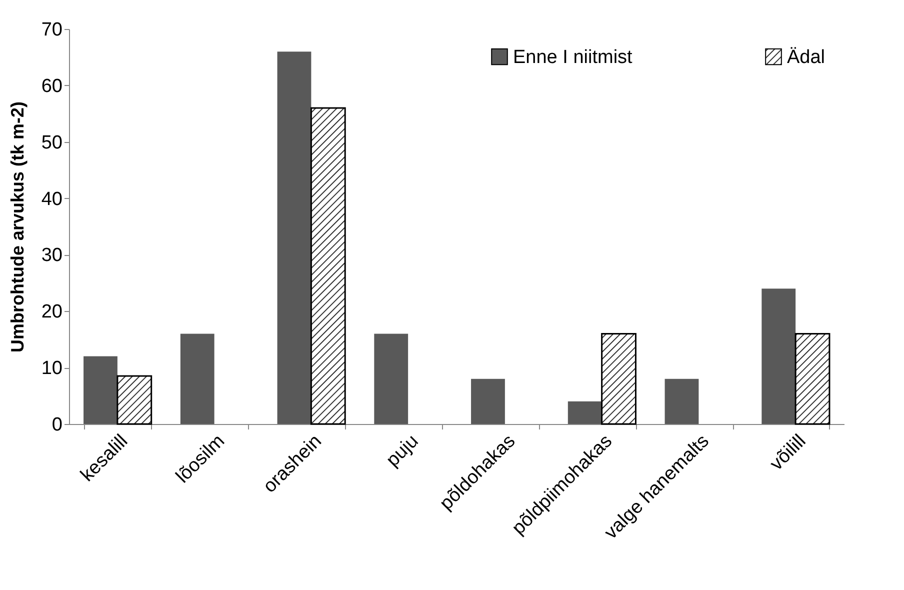  What do you see at coordinates (806, 57) in the screenshot?
I see `legend-label: Ädal` at bounding box center [806, 57].